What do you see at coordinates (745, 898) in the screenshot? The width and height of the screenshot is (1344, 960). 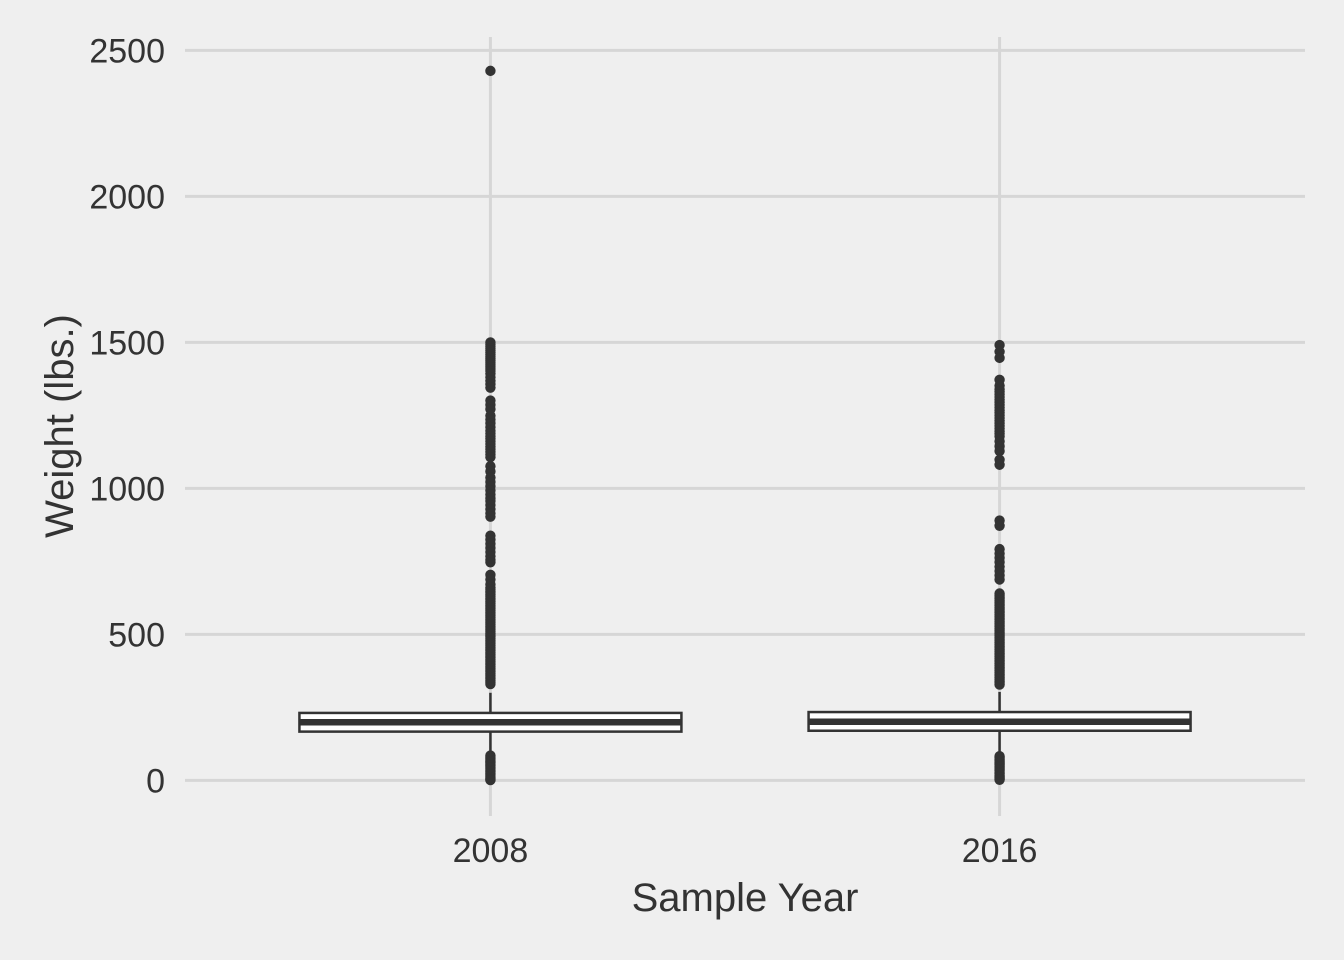 I see `x-axis-title: Sample Year` at bounding box center [745, 898].